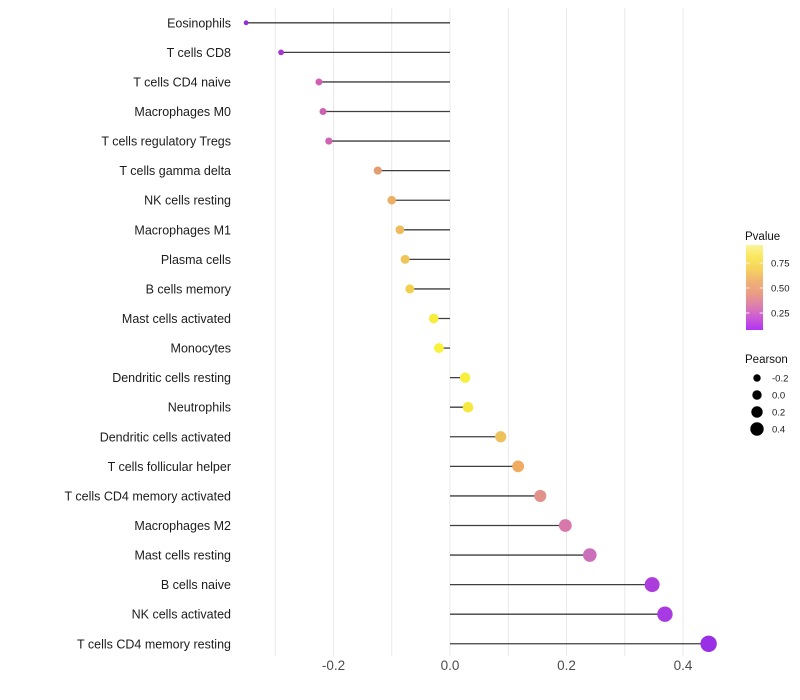 This screenshot has height=700, width=800. Describe the element at coordinates (196, 585) in the screenshot. I see `y-axis-label: B cells naive` at that location.